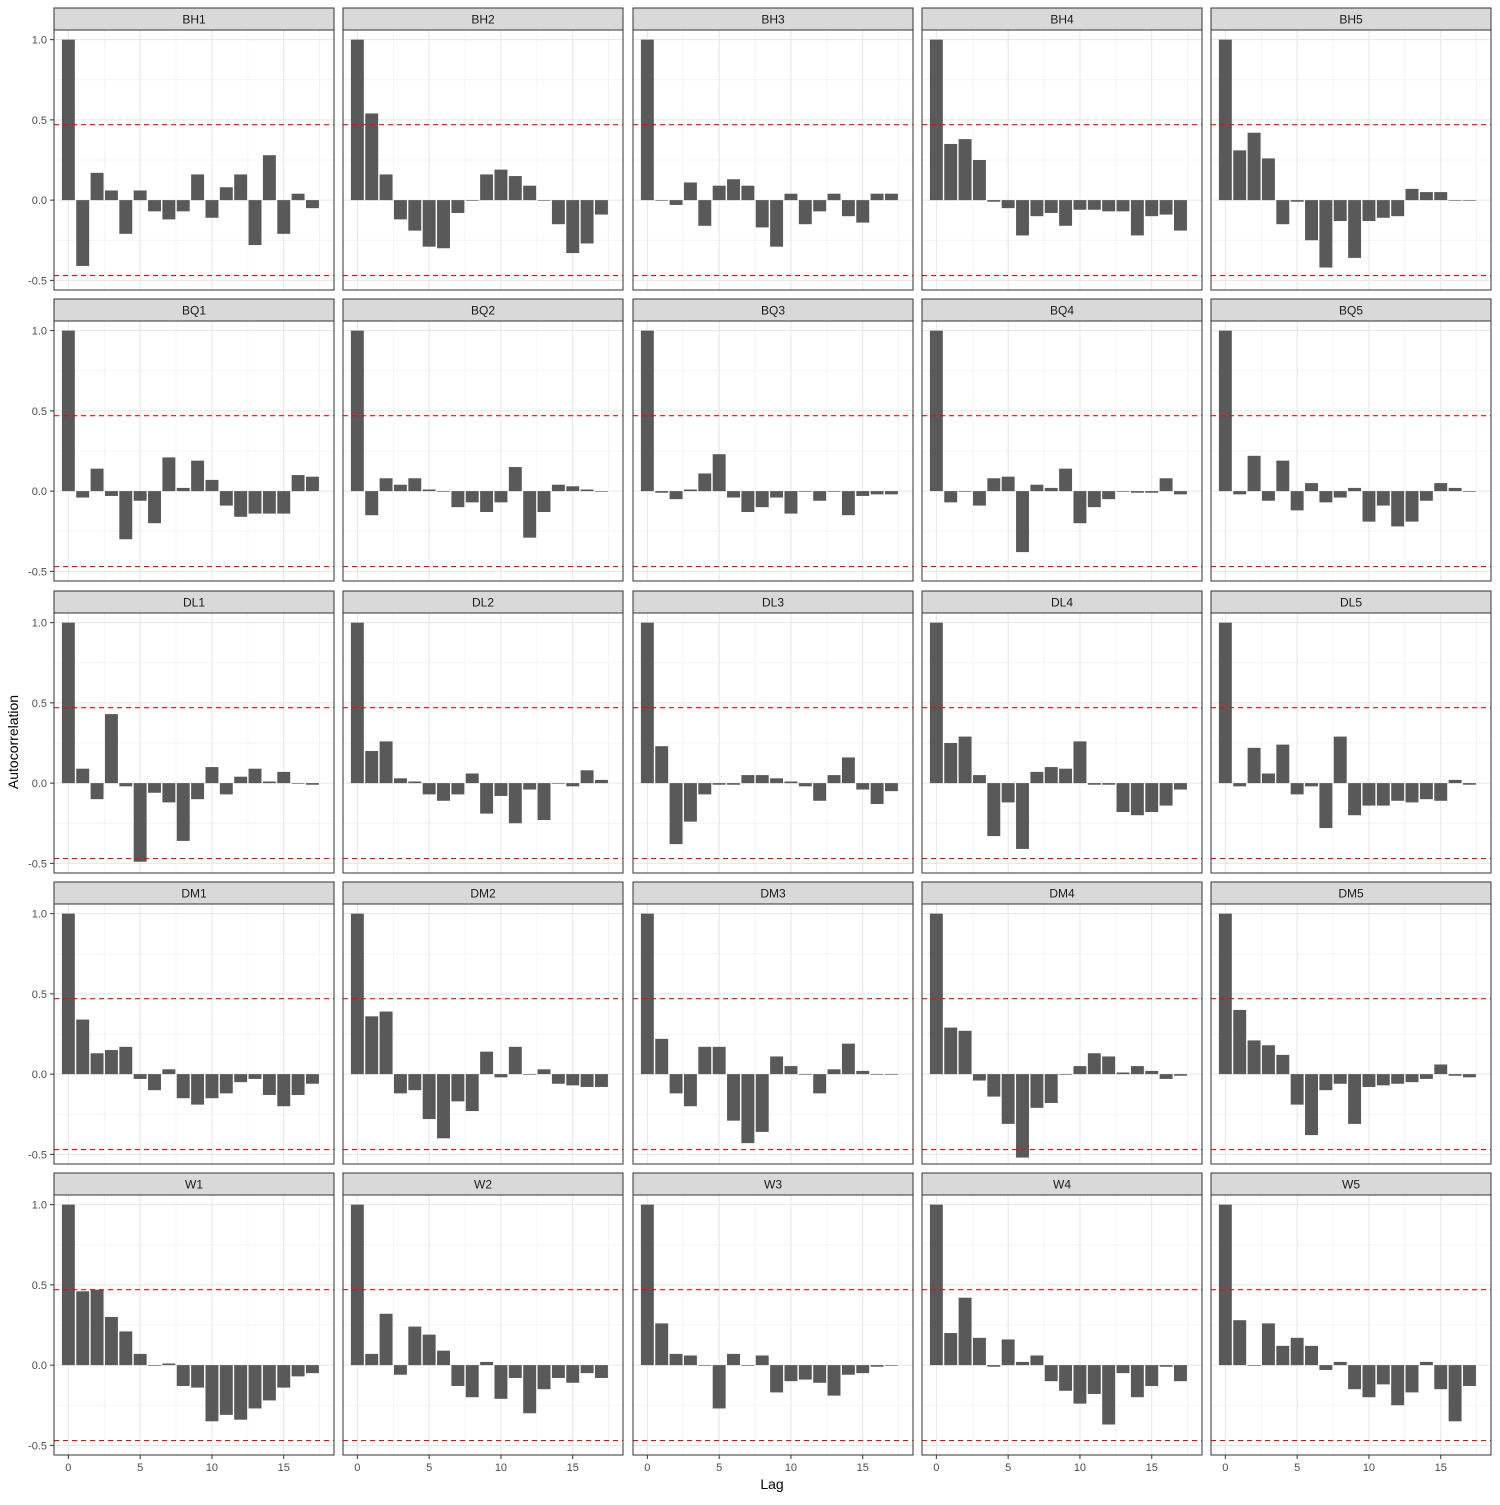 Image resolution: width=1500 pixels, height=1505 pixels. Describe the element at coordinates (1351, 1023) in the screenshot. I see `panel-dm5: DM5` at that location.